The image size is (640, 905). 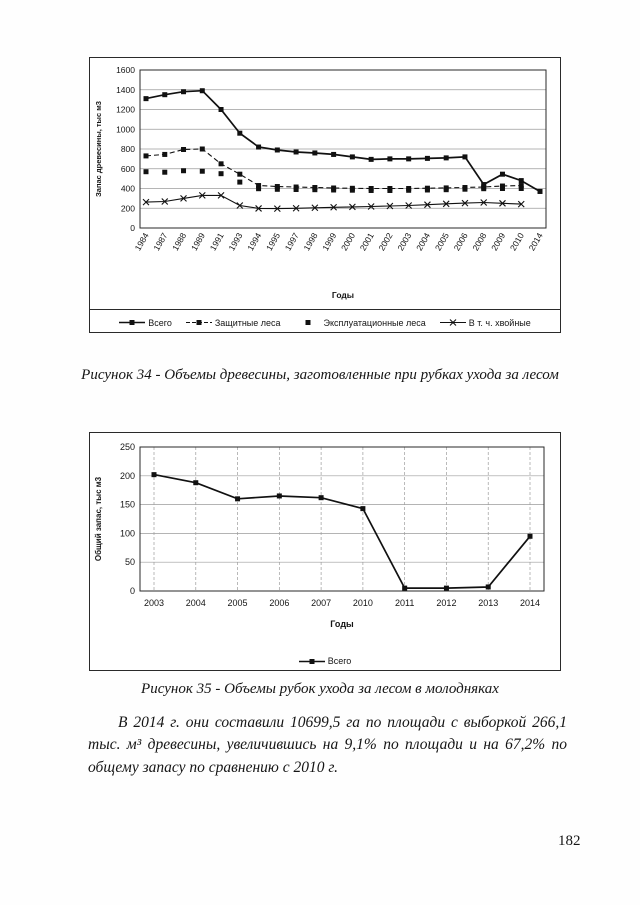 What do you see at coordinates (128, 169) in the screenshot?
I see `svg-text: 600` at bounding box center [128, 169].